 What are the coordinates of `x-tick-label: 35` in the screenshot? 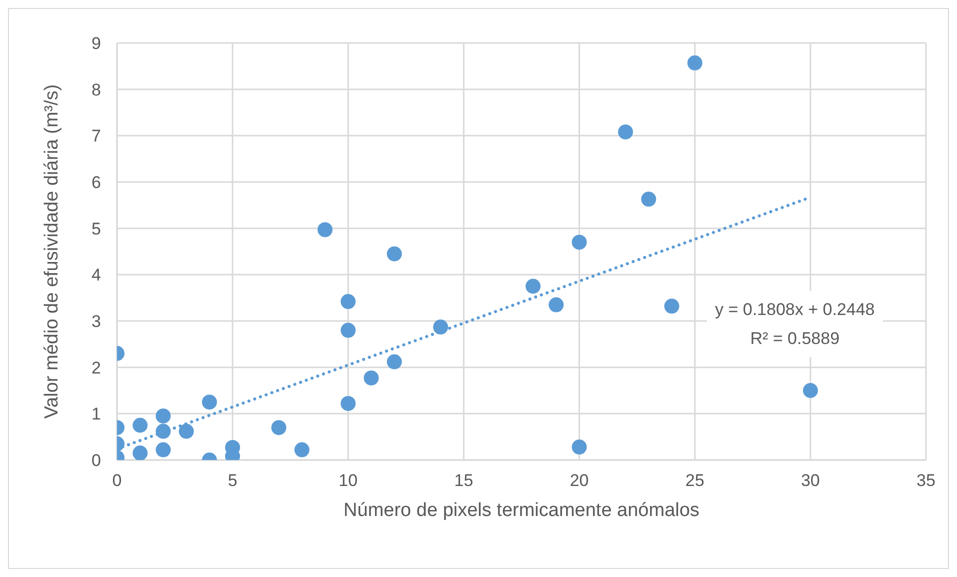 It's located at (926, 480).